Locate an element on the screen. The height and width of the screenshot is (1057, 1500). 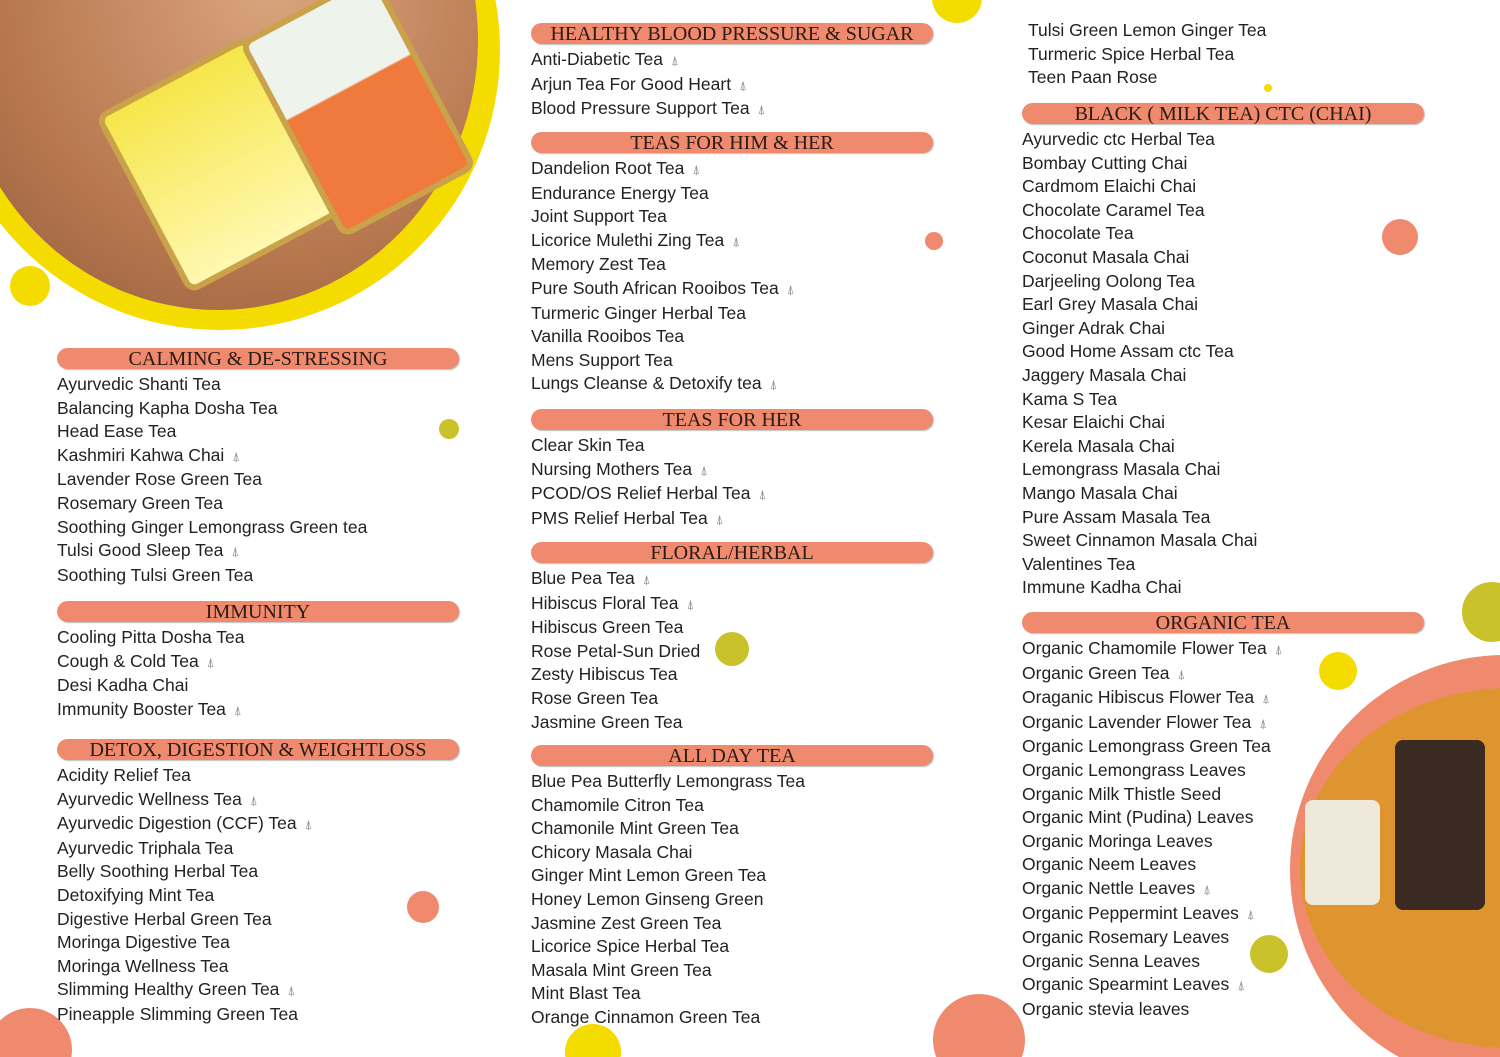
tea-name: Soothing Ginger Lemongrass Green tea is located at coordinates (212, 526).